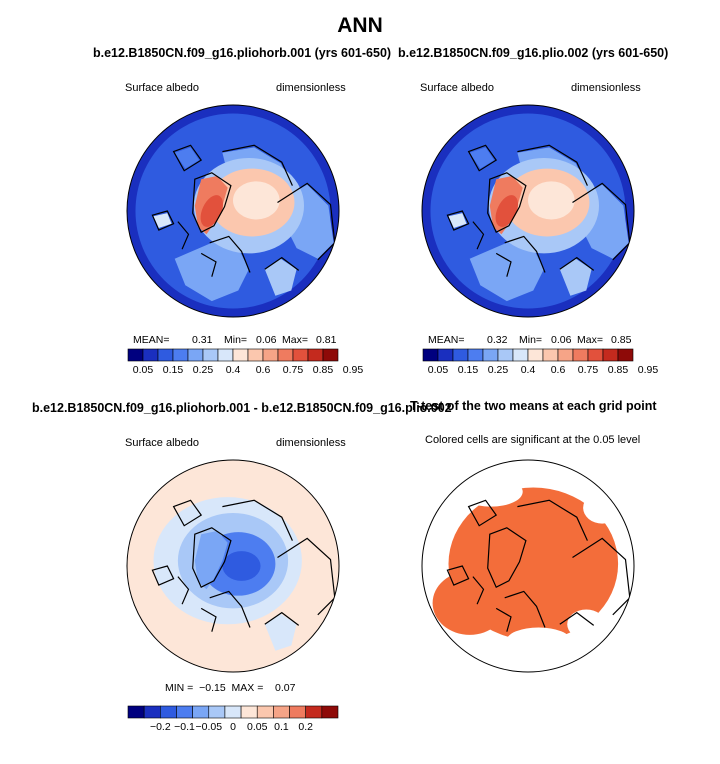 This screenshot has width=720, height=764. What do you see at coordinates (245, 362) in the screenshot?
I see `colorbar-1: 0.05 0.15 0.25 0.4 0.6 0.75 0.85 0.95` at bounding box center [245, 362].